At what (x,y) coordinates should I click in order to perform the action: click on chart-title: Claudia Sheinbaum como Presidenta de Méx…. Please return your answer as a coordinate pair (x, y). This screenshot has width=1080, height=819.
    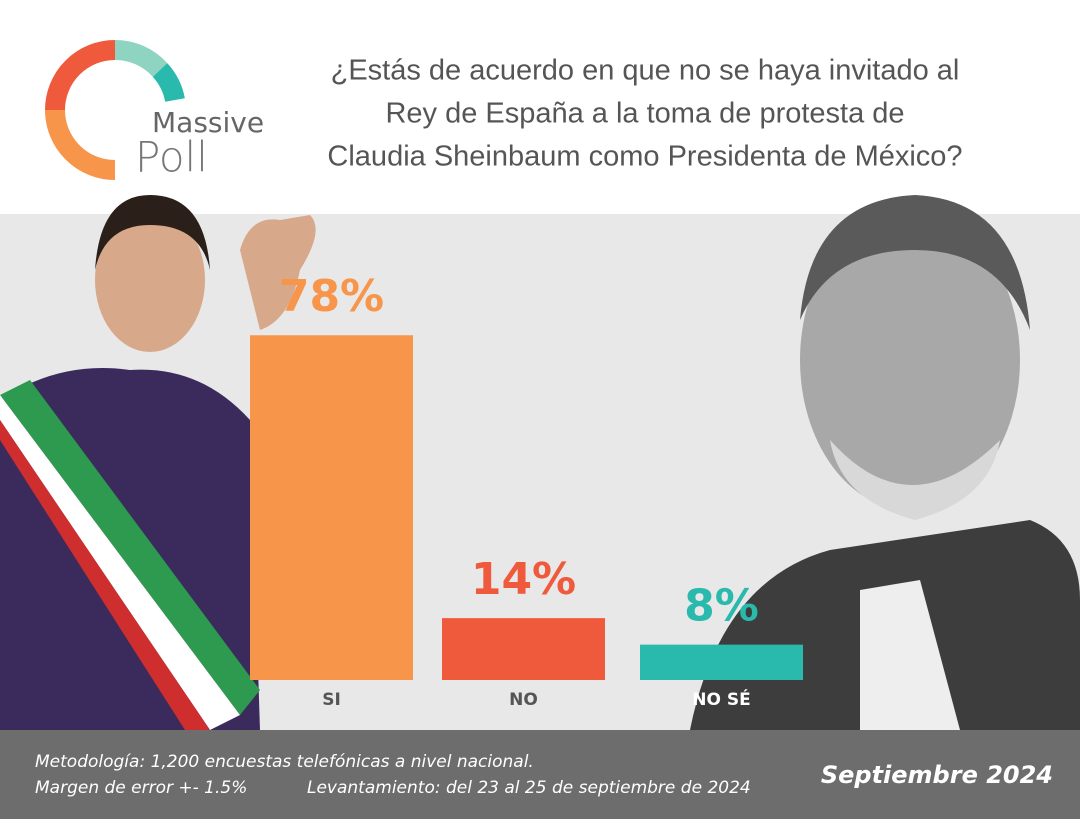
    Looking at the image, I should click on (644, 157).